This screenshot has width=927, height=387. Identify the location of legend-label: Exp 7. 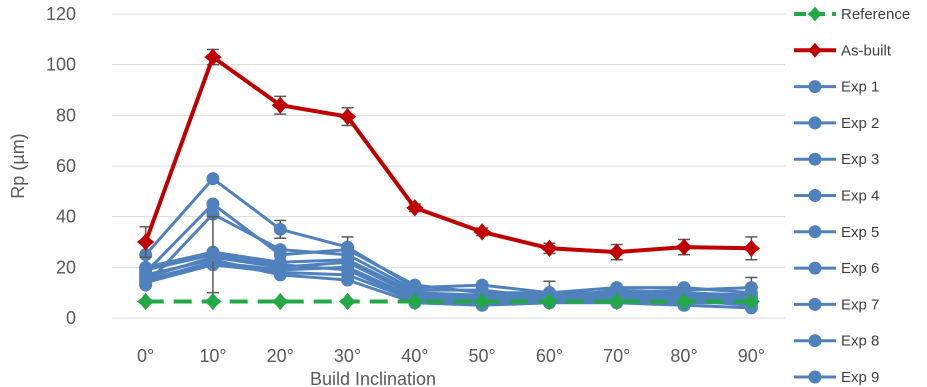
(860, 304).